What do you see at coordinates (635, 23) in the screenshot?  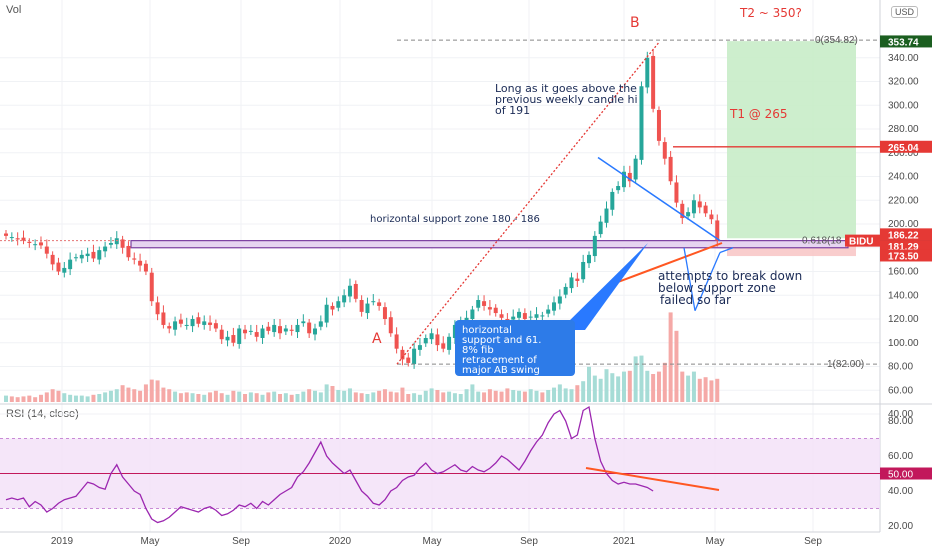 I see `point-b-label: B` at bounding box center [635, 23].